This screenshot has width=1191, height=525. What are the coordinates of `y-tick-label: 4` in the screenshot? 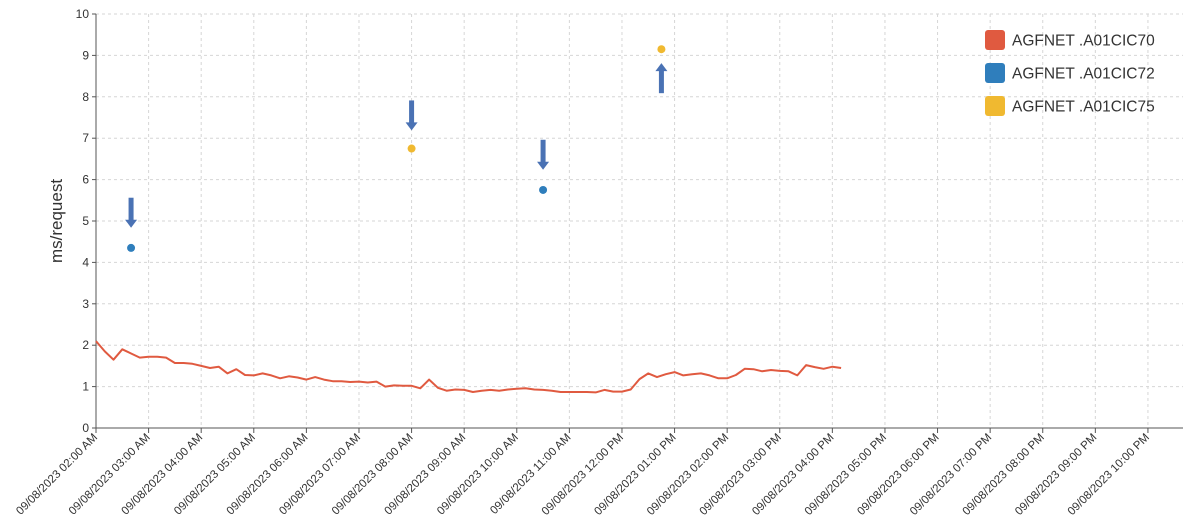 It's located at (85, 262).